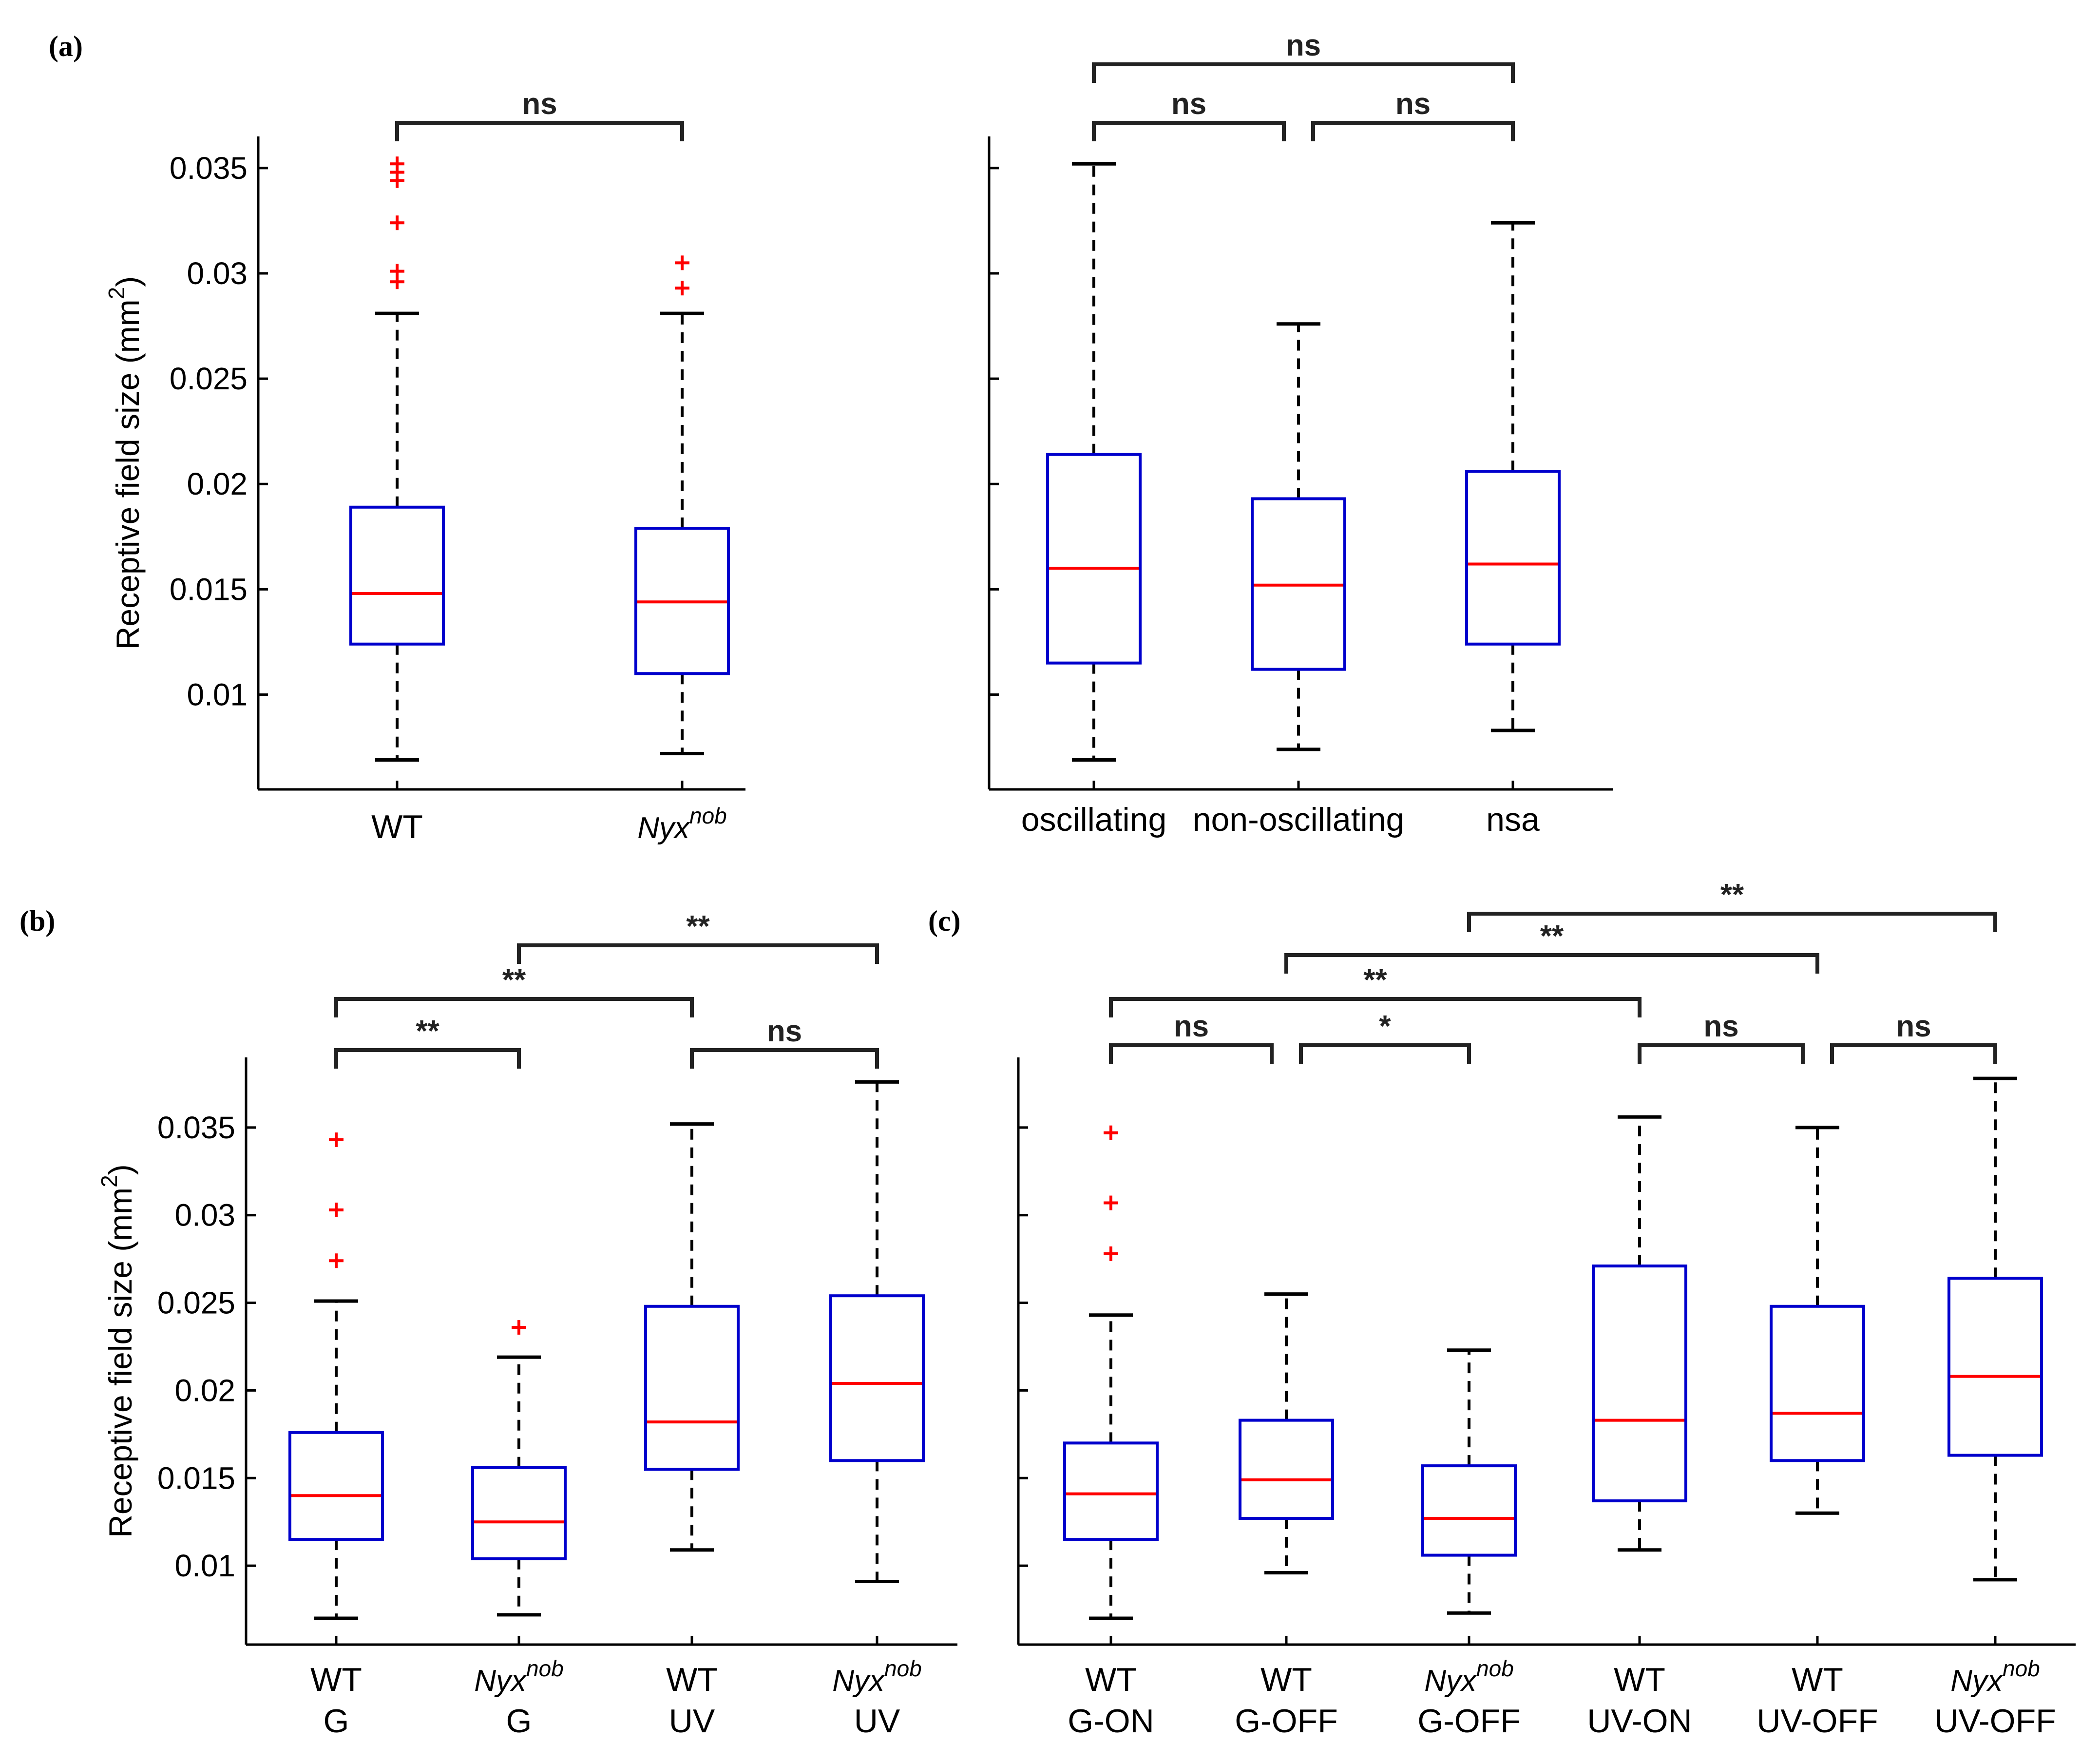 The height and width of the screenshot is (1744, 2100). What do you see at coordinates (1299, 819) in the screenshot?
I see `category-label: non-oscillating` at bounding box center [1299, 819].